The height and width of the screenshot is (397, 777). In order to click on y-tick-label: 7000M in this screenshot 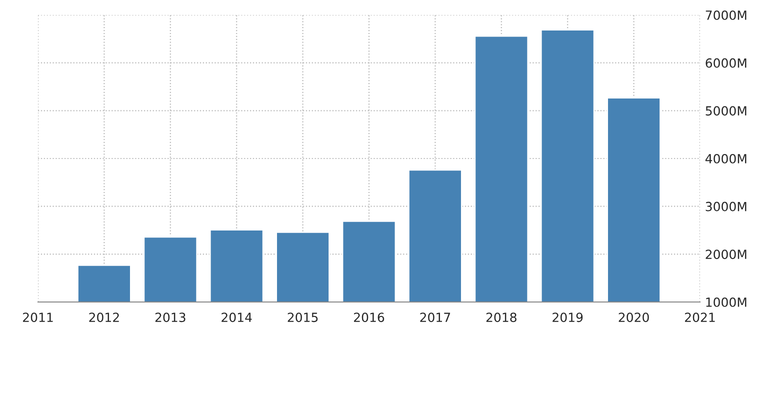, I will do `click(726, 15)`.